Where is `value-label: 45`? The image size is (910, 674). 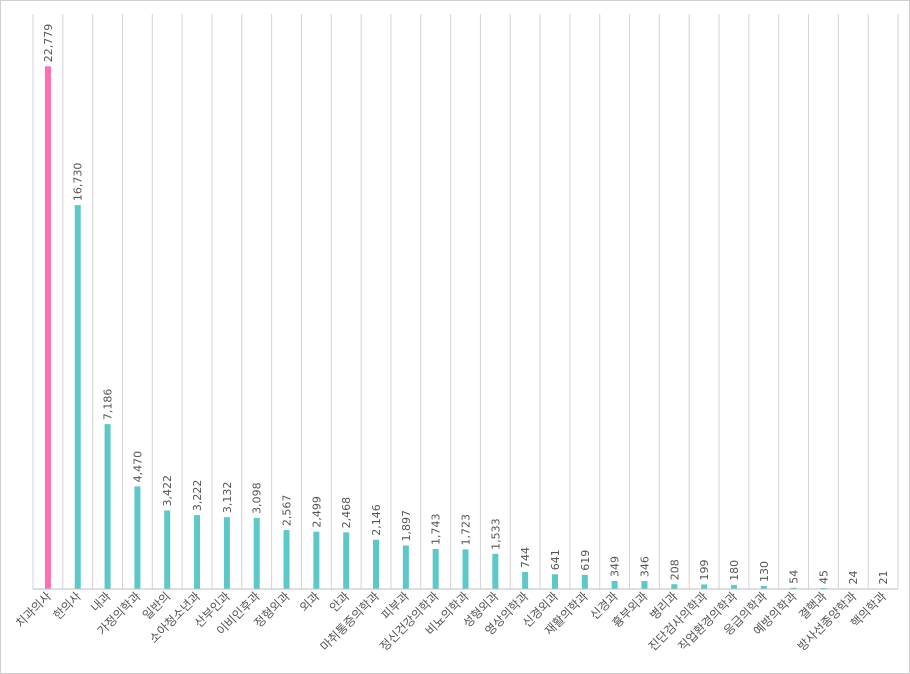 value-label: 45 is located at coordinates (823, 577).